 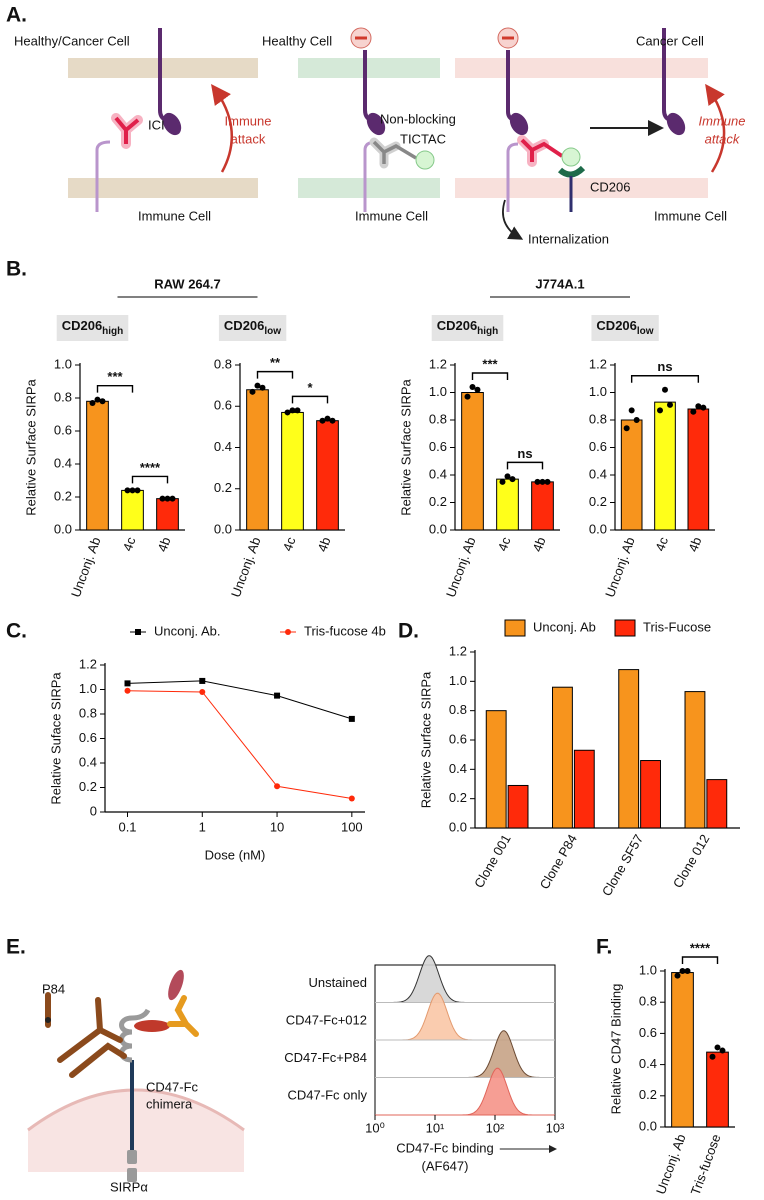 I want to click on legend-label: Tris-Fucose, so click(x=677, y=626).